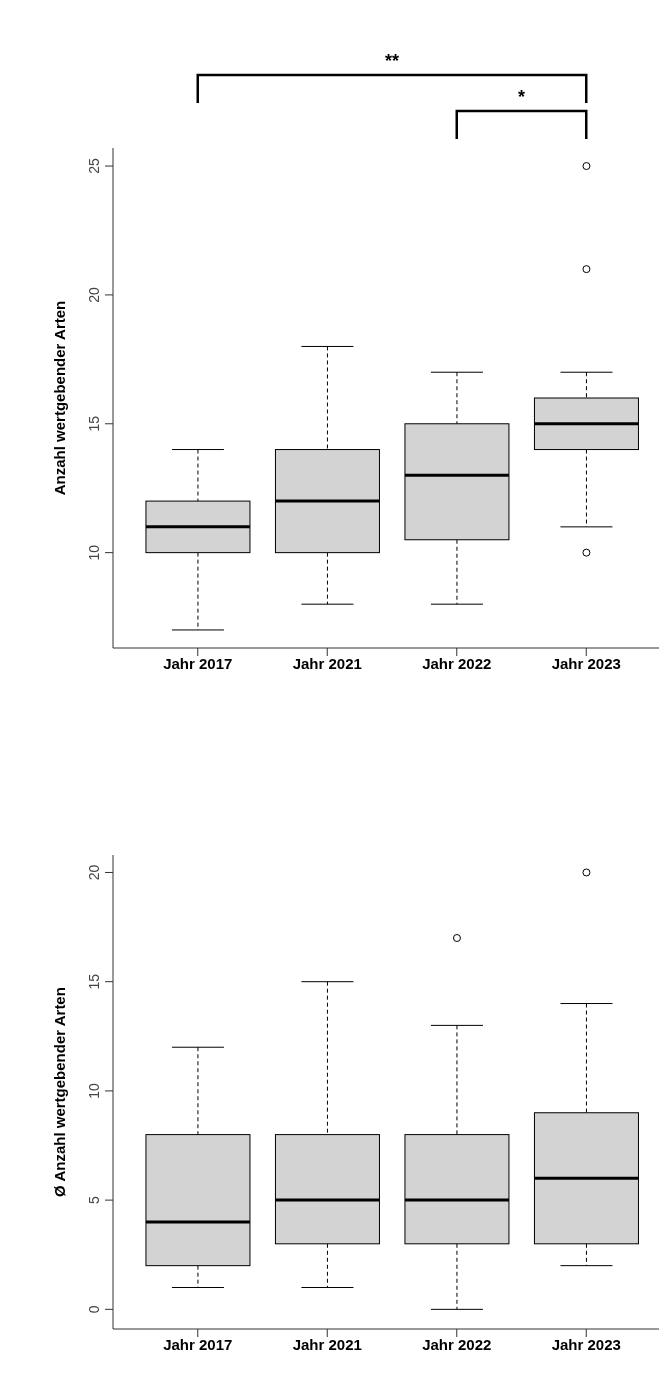 This screenshot has width=661, height=1380. What do you see at coordinates (94, 1200) in the screenshot?
I see `y-tick-label: 5` at bounding box center [94, 1200].